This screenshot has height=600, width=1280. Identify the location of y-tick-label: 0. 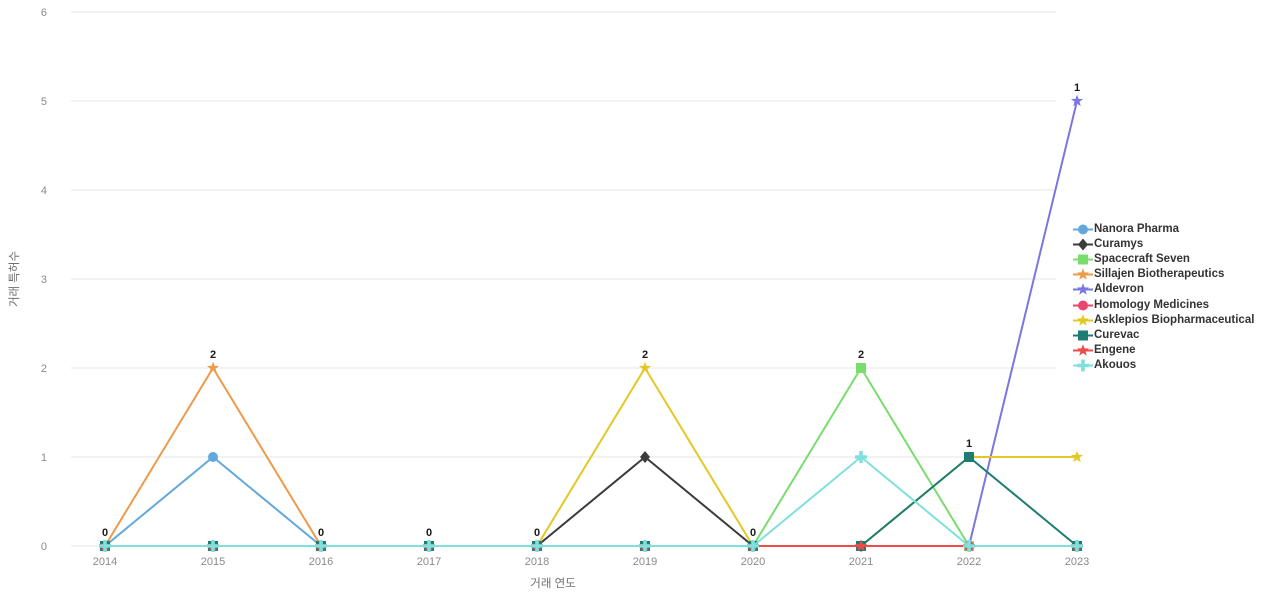
(44, 547).